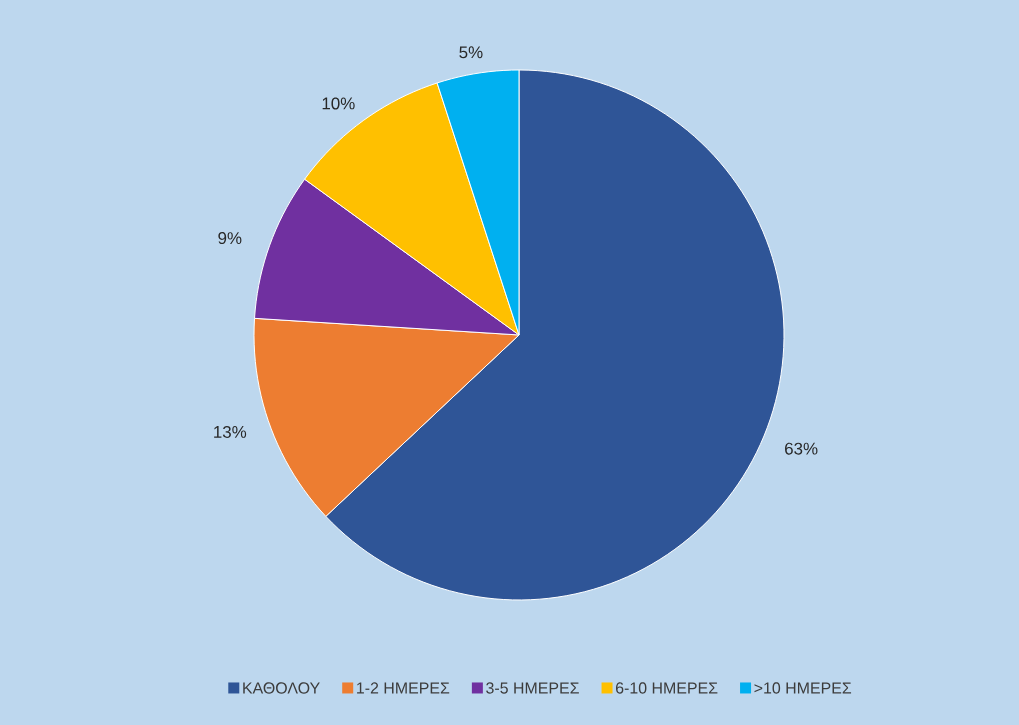 The image size is (1019, 725). Describe the element at coordinates (803, 688) in the screenshot. I see `legend-label: >10 ΗΜΕΡΕΣ` at that location.